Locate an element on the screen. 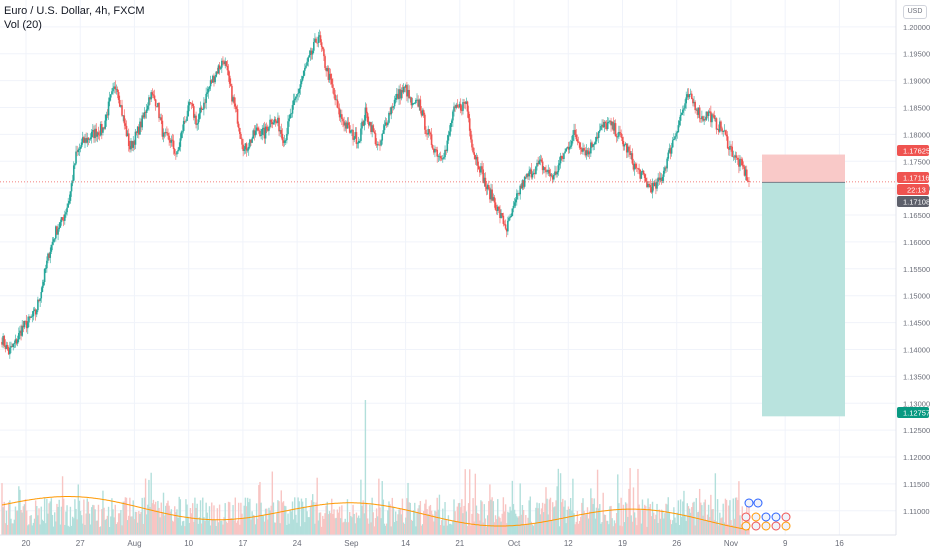 This screenshot has height=550, width=932. price-tick-label: 1.12500 is located at coordinates (916, 430).